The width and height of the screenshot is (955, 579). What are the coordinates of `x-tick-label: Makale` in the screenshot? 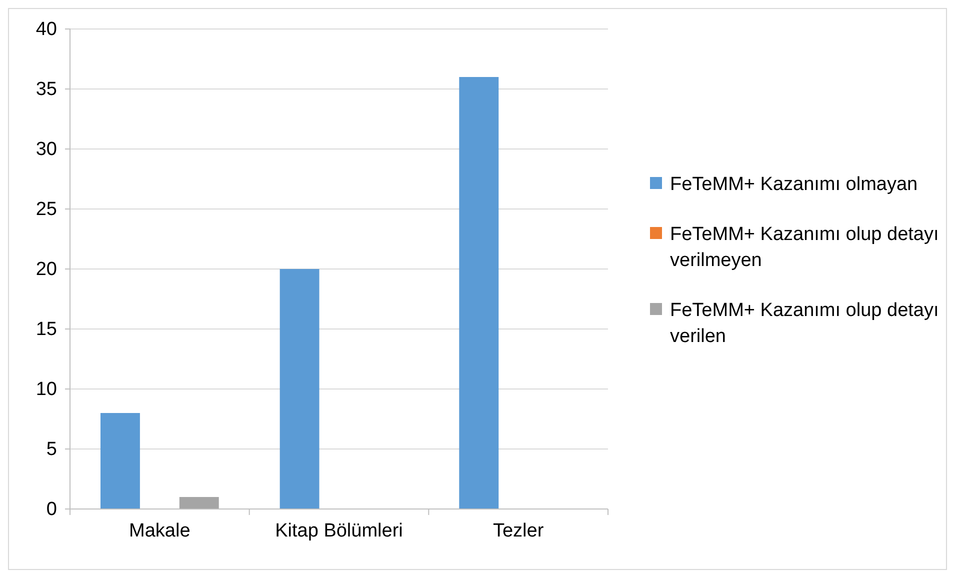 It's located at (159, 531).